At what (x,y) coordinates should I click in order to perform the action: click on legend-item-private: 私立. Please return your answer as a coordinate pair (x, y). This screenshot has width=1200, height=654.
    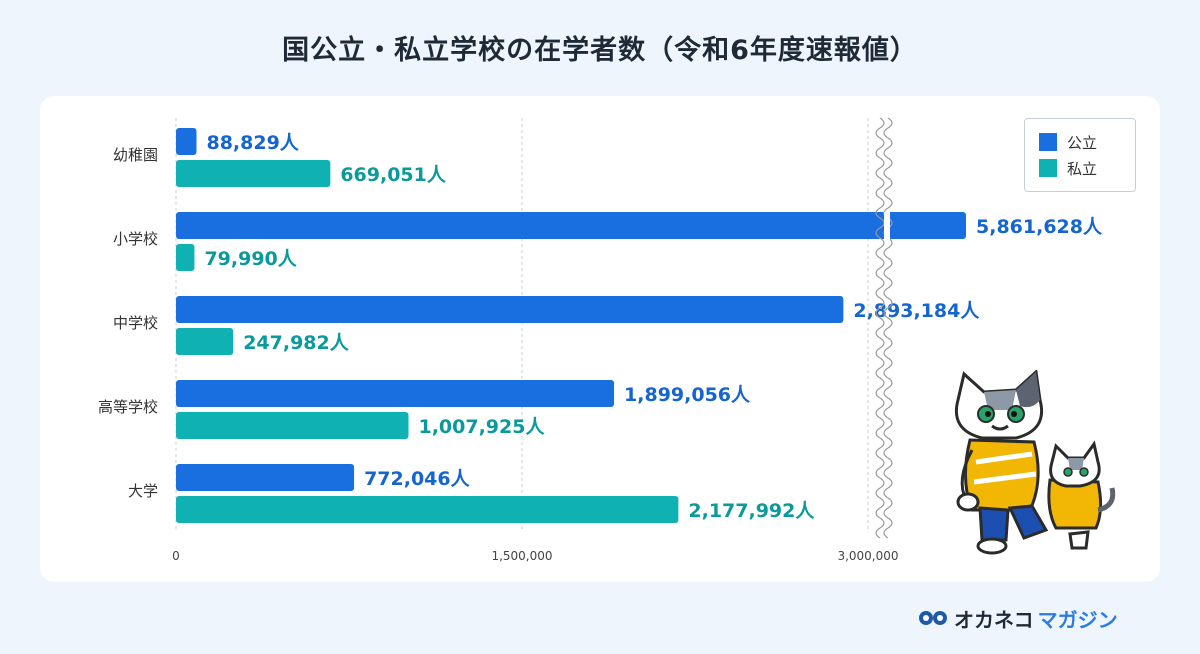
    Looking at the image, I should click on (1080, 168).